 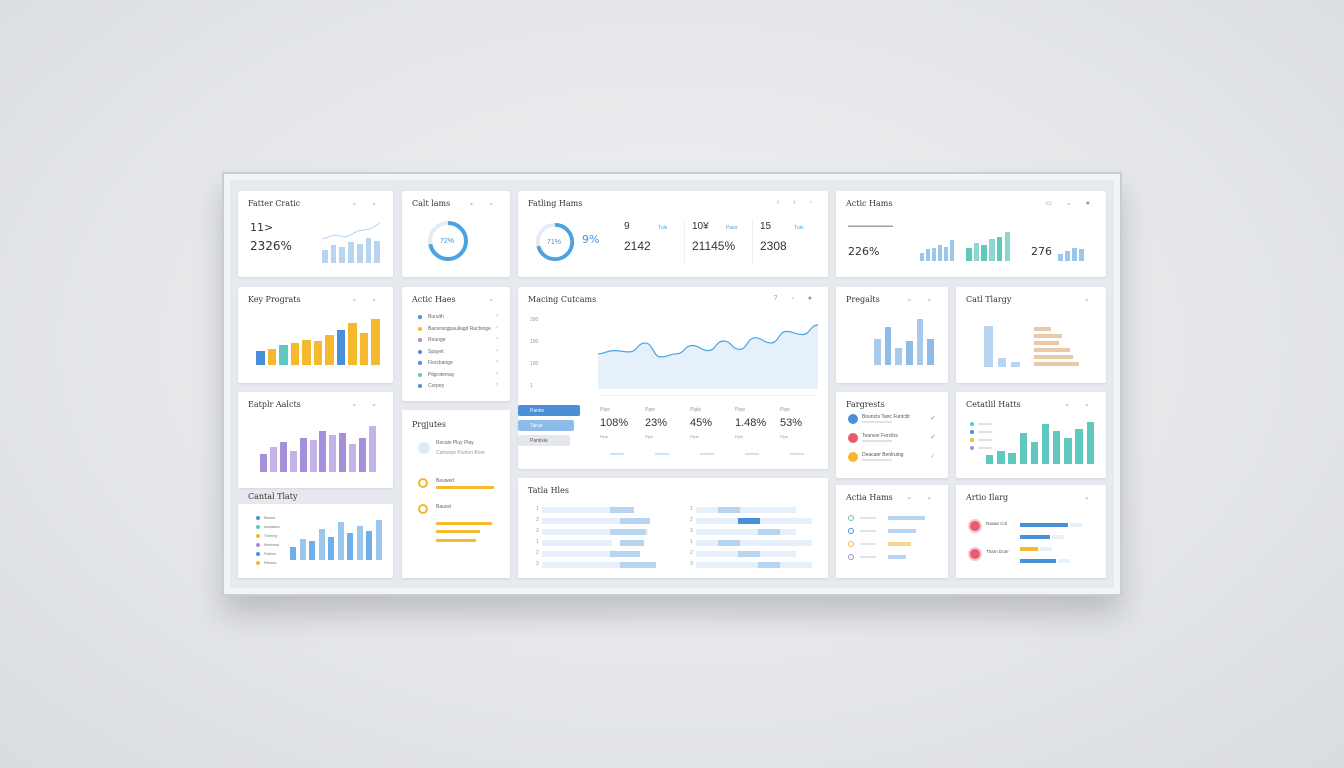 I want to click on list-item: Fiorckange, so click(x=458, y=363).